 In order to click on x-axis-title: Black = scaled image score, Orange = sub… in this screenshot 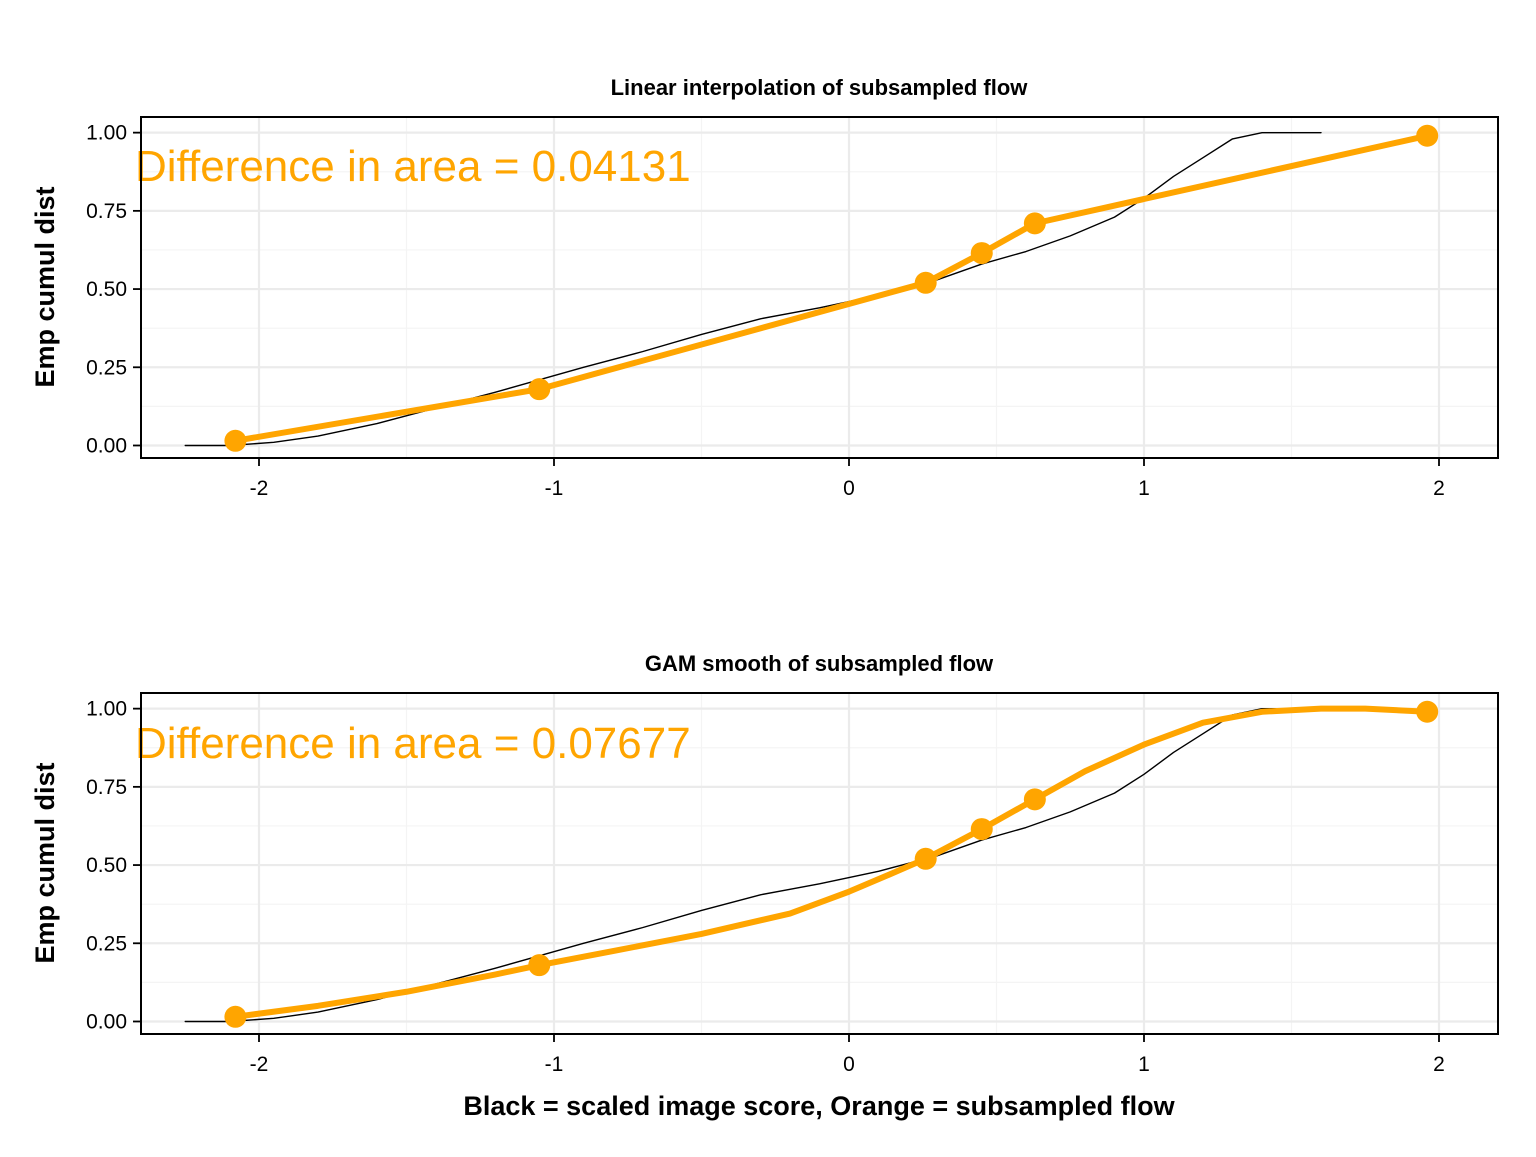, I will do `click(819, 1106)`.